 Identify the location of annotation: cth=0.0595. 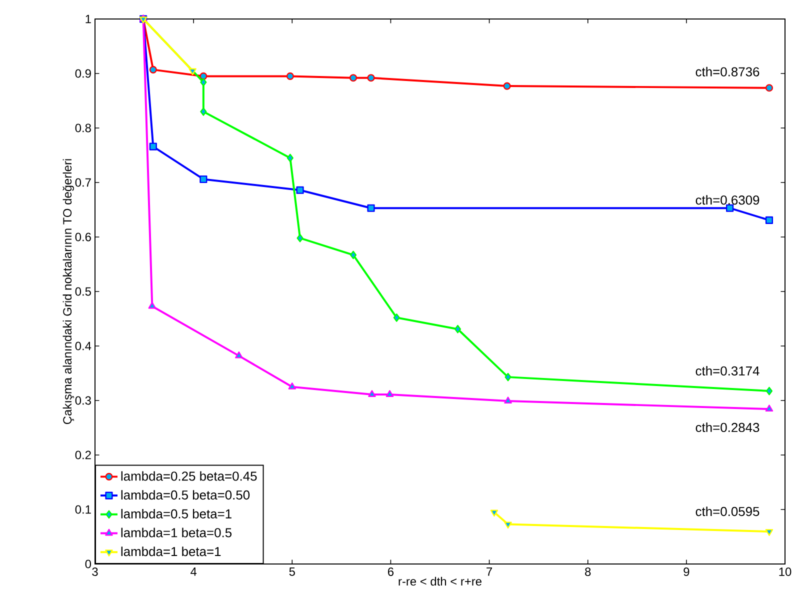
(728, 511).